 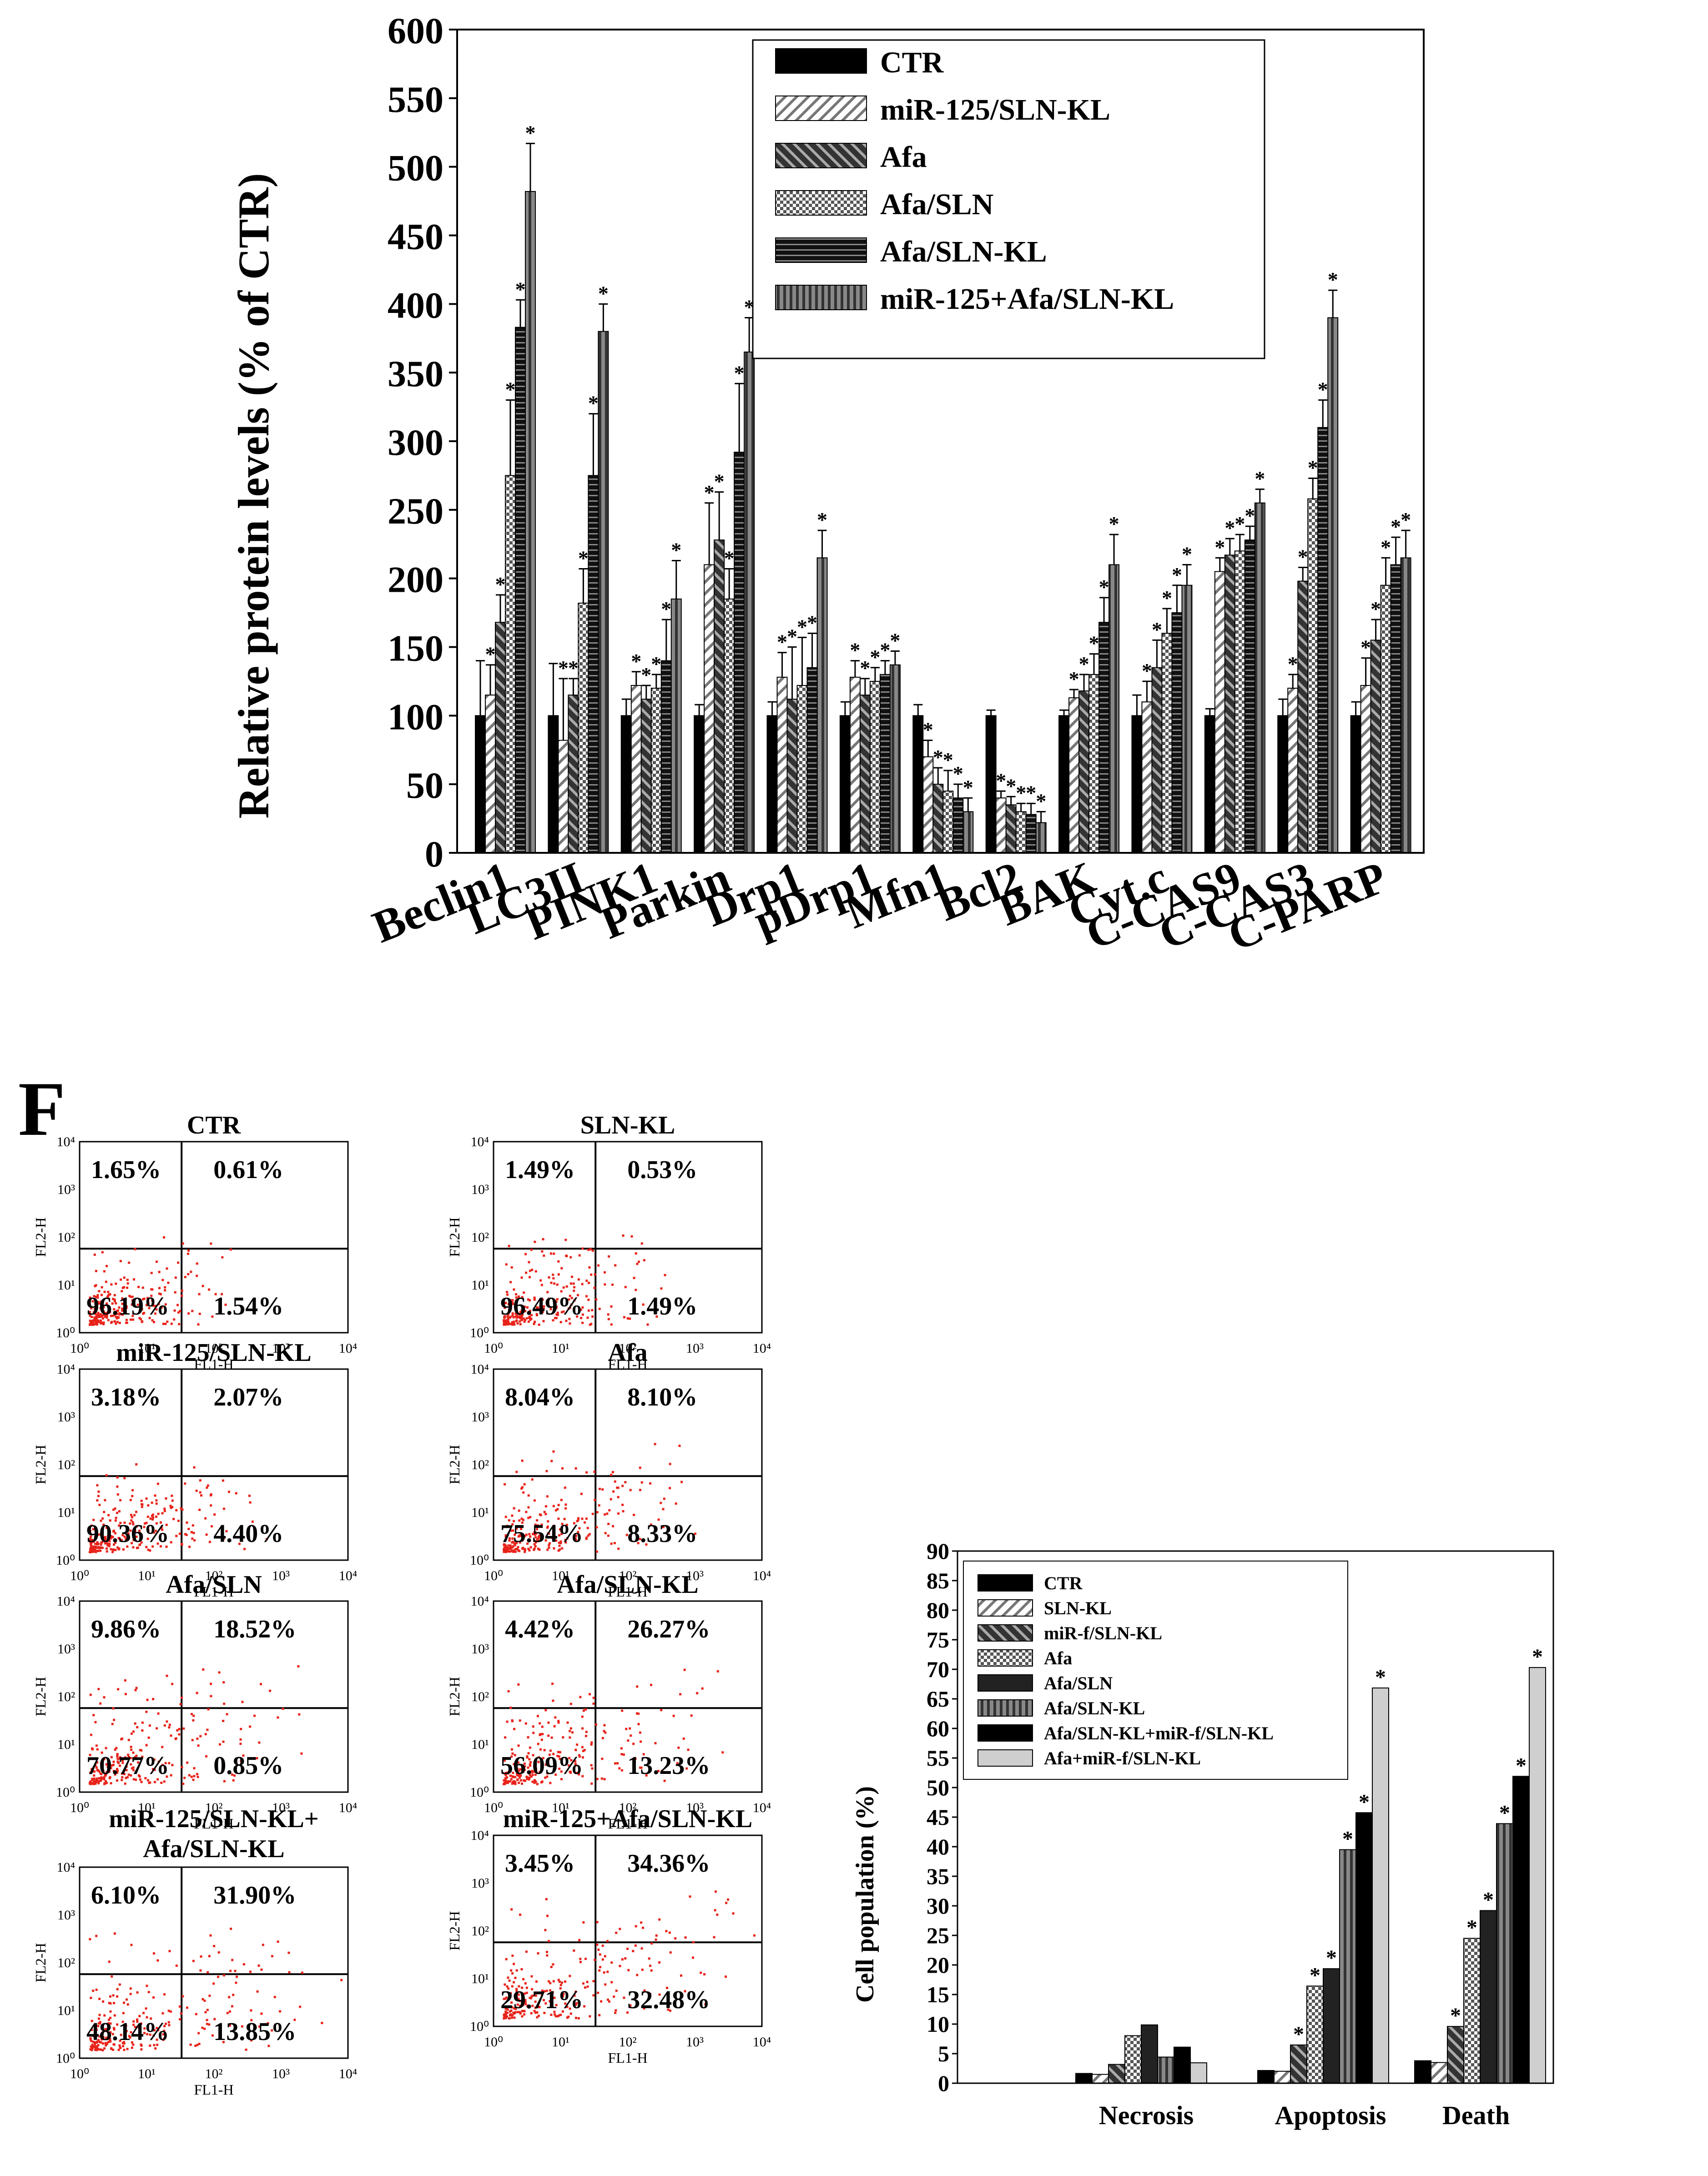 I want to click on top-legend-label: Afa, so click(x=904, y=157).